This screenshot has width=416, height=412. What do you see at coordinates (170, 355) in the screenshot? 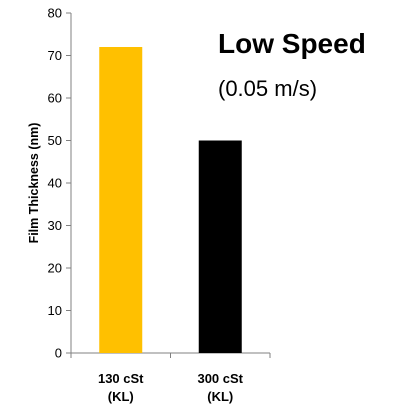
I see `x-axis` at bounding box center [170, 355].